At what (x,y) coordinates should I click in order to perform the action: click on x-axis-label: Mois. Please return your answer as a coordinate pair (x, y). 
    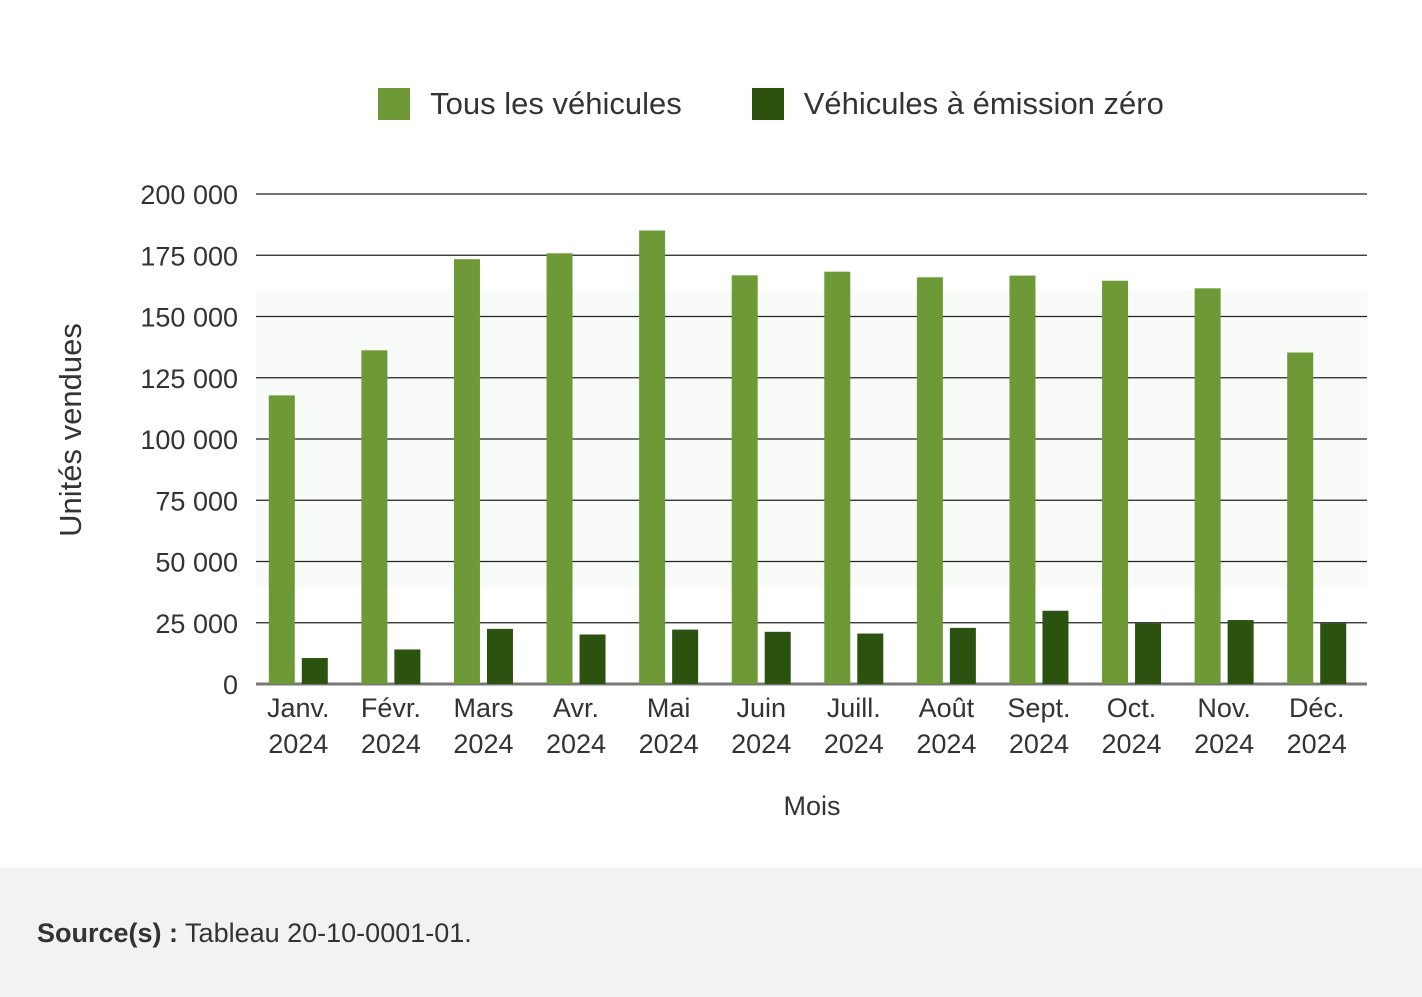
    Looking at the image, I should click on (811, 806).